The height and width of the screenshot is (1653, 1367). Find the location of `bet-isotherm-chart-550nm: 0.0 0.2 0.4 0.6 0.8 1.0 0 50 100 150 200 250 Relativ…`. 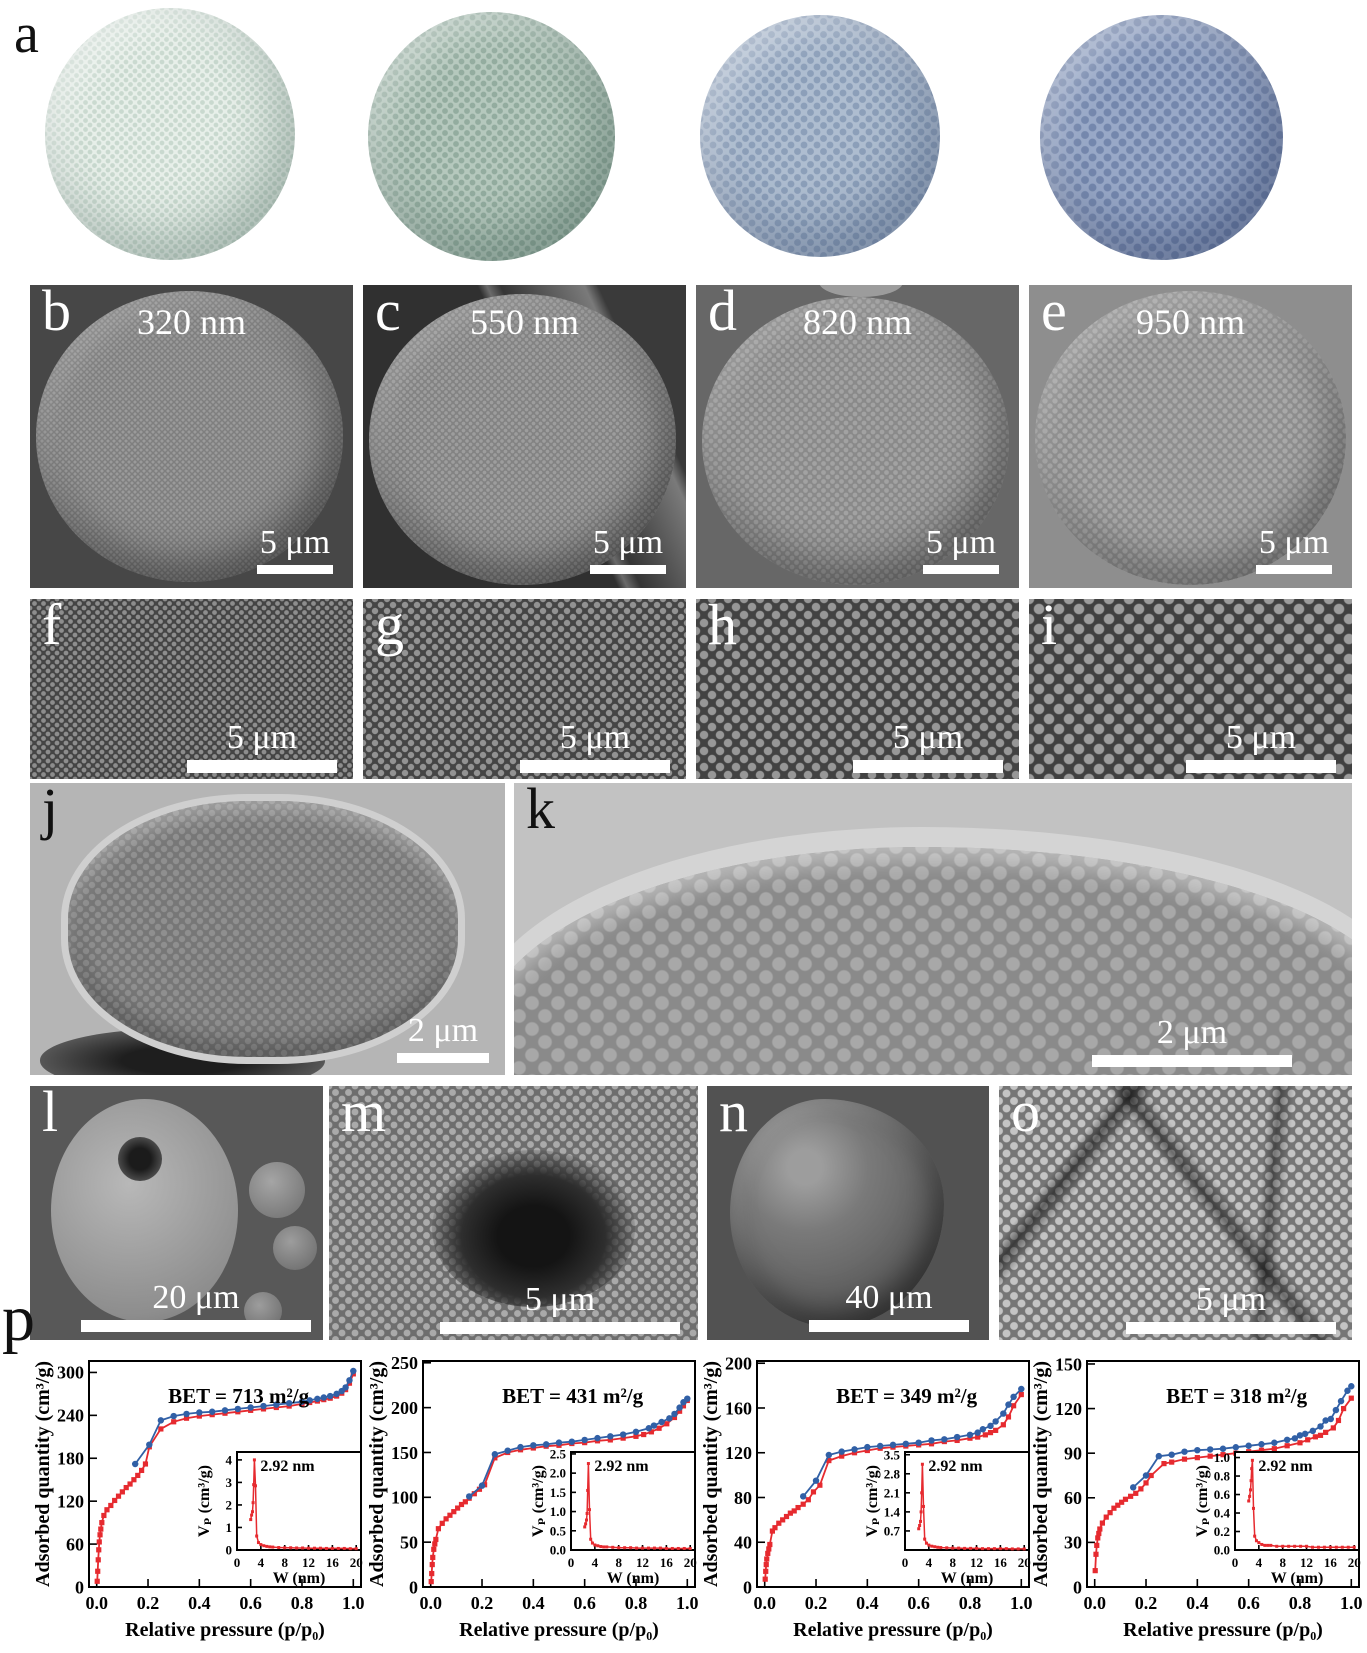

bet-isotherm-chart-550nm: 0.0 0.2 0.4 0.6 0.8 1.0 0 50 100 150 200 250 Relativ… is located at coordinates (534, 1498).